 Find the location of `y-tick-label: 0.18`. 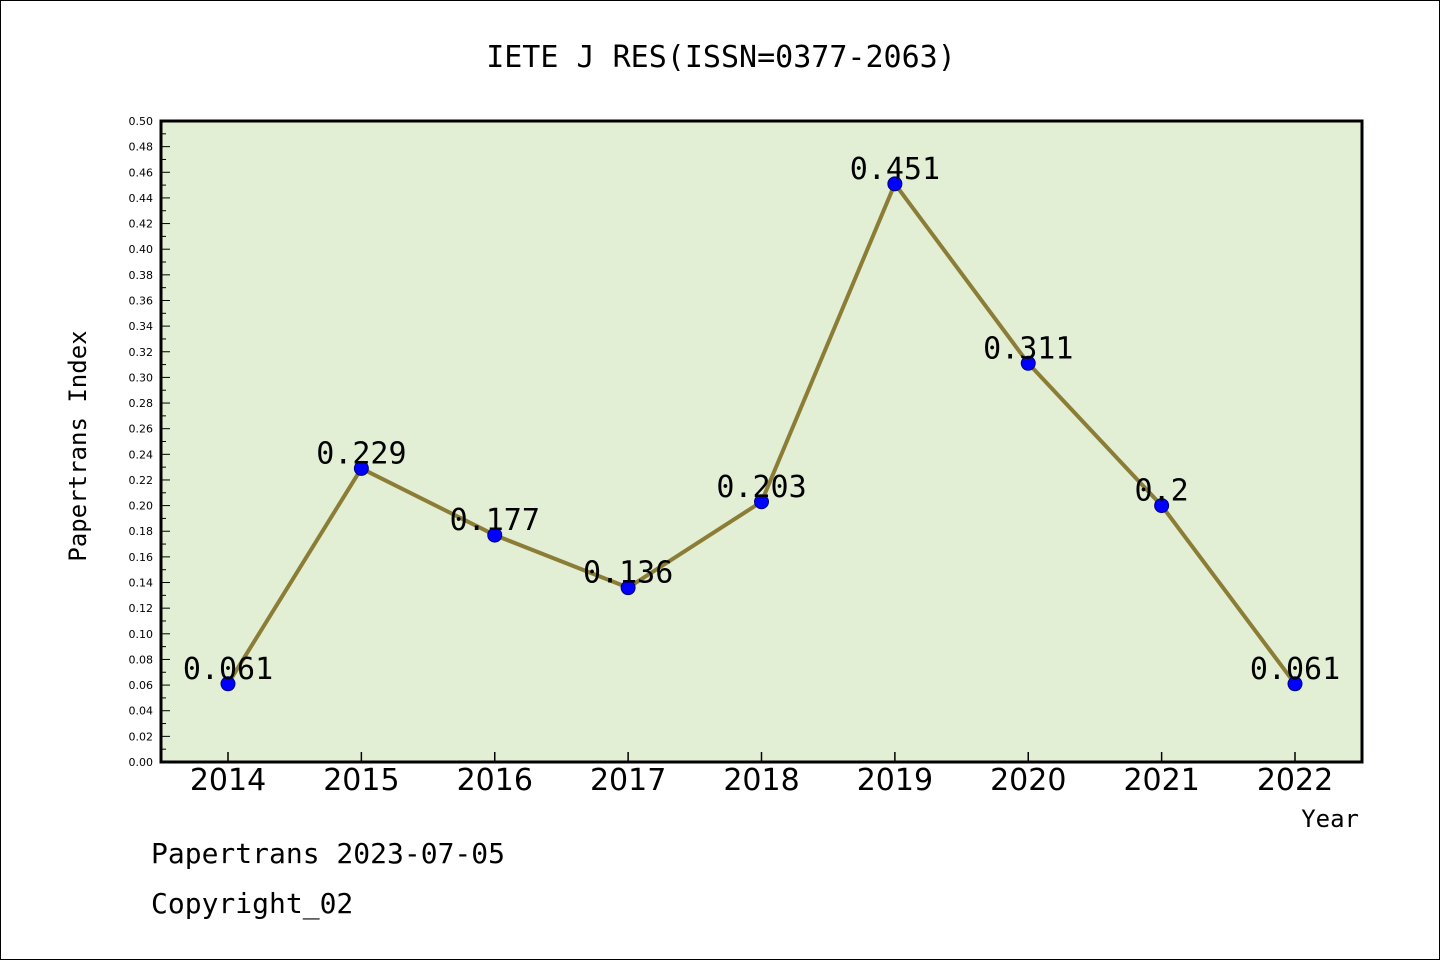

y-tick-label: 0.18 is located at coordinates (141, 531).